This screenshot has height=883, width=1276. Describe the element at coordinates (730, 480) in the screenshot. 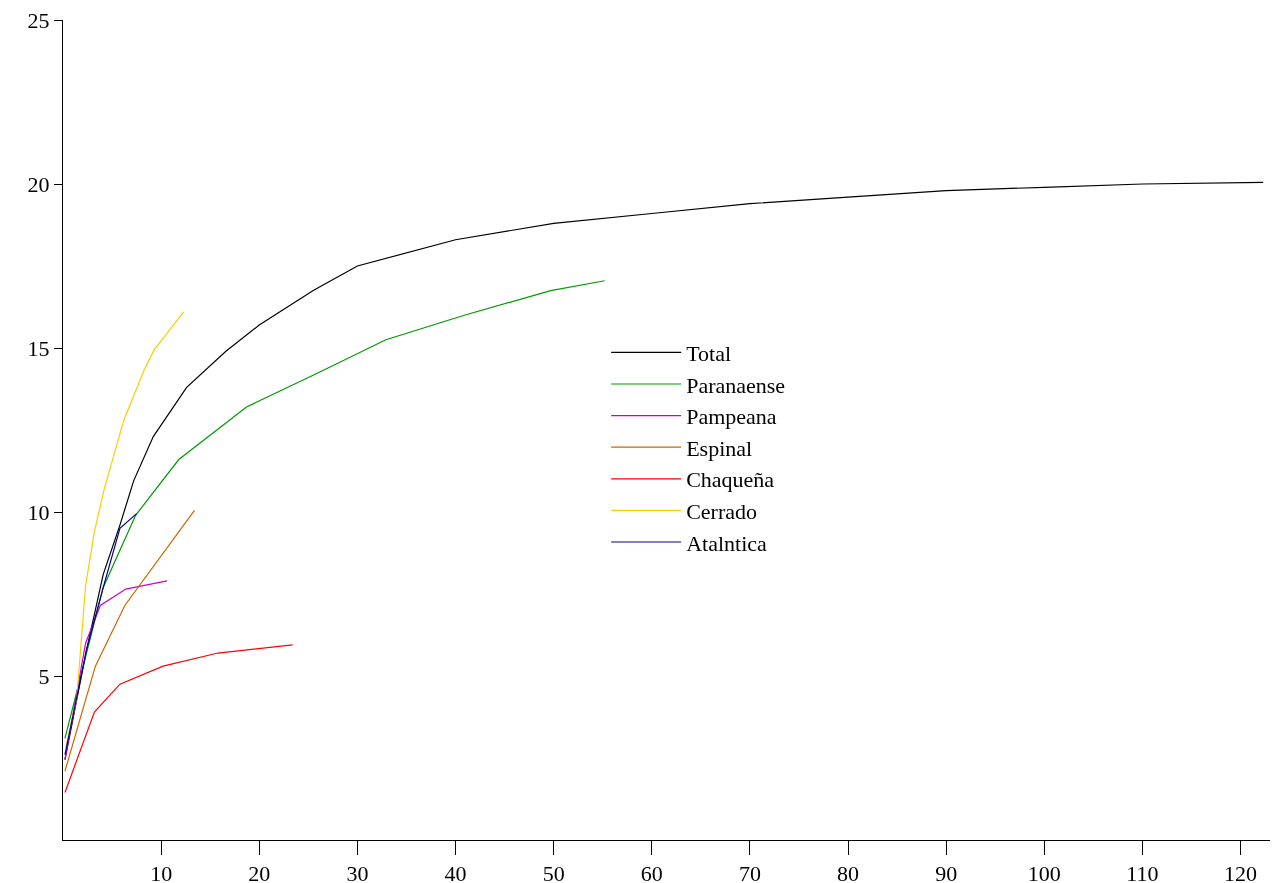

I see `legend-label: Chaqueña` at that location.